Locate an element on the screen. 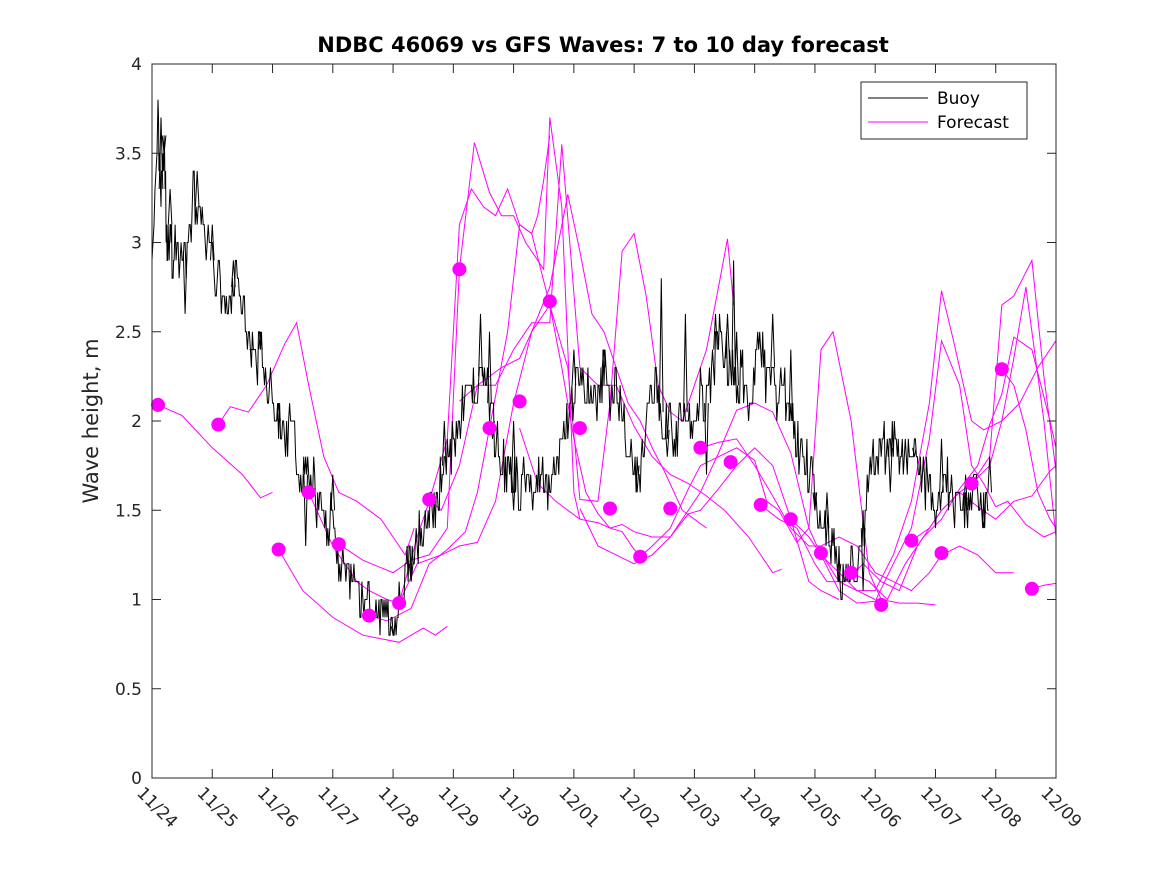 The height and width of the screenshot is (875, 1167). legend: Buoy Forecast is located at coordinates (944, 110).